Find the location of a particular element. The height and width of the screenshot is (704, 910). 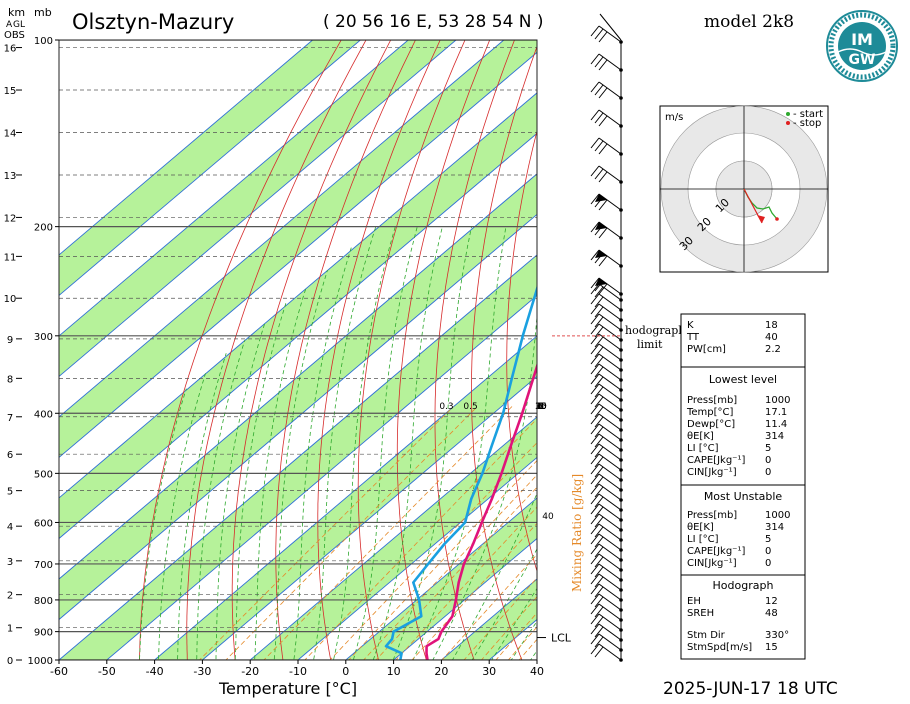

mixing-ratio-axis-label: Mixing Ratio [g/kg] is located at coordinates (577, 533).